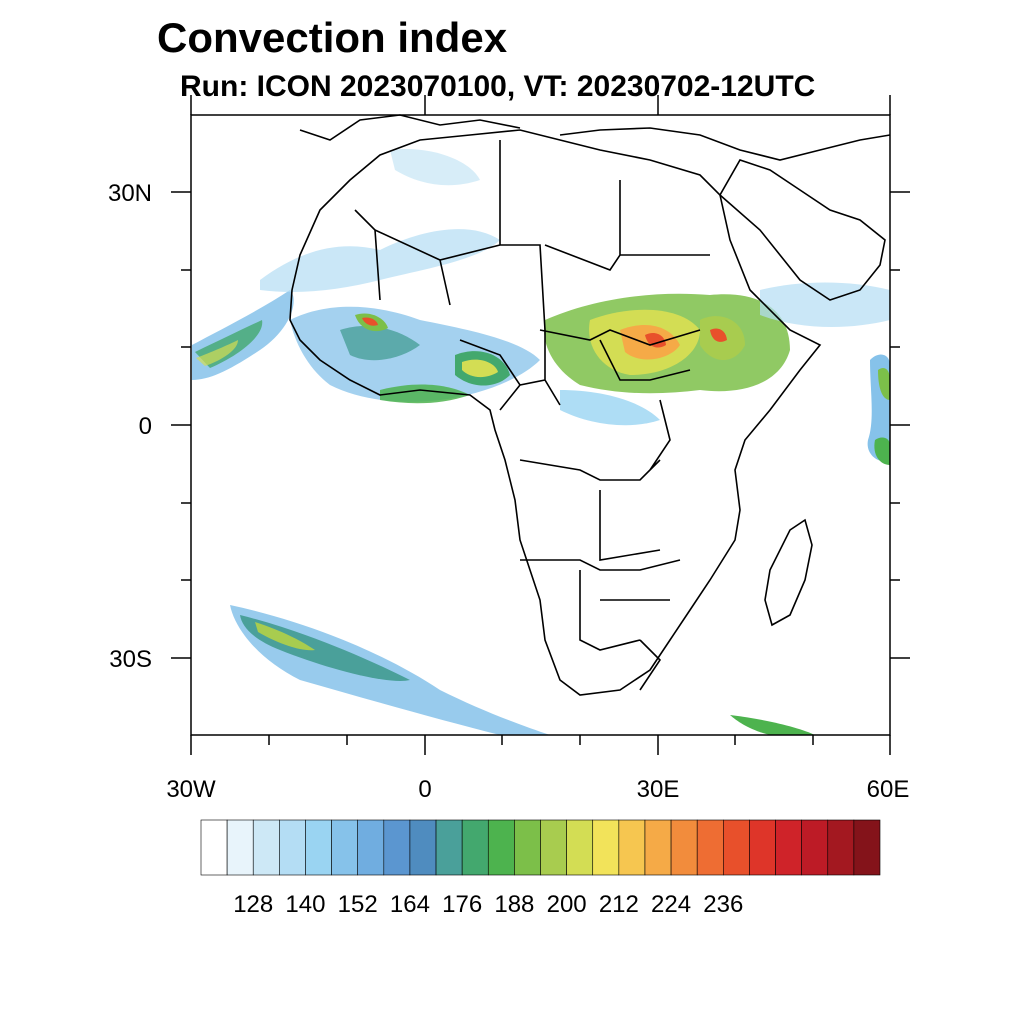  Describe the element at coordinates (462, 904) in the screenshot. I see `colorbar-label: 176` at that location.